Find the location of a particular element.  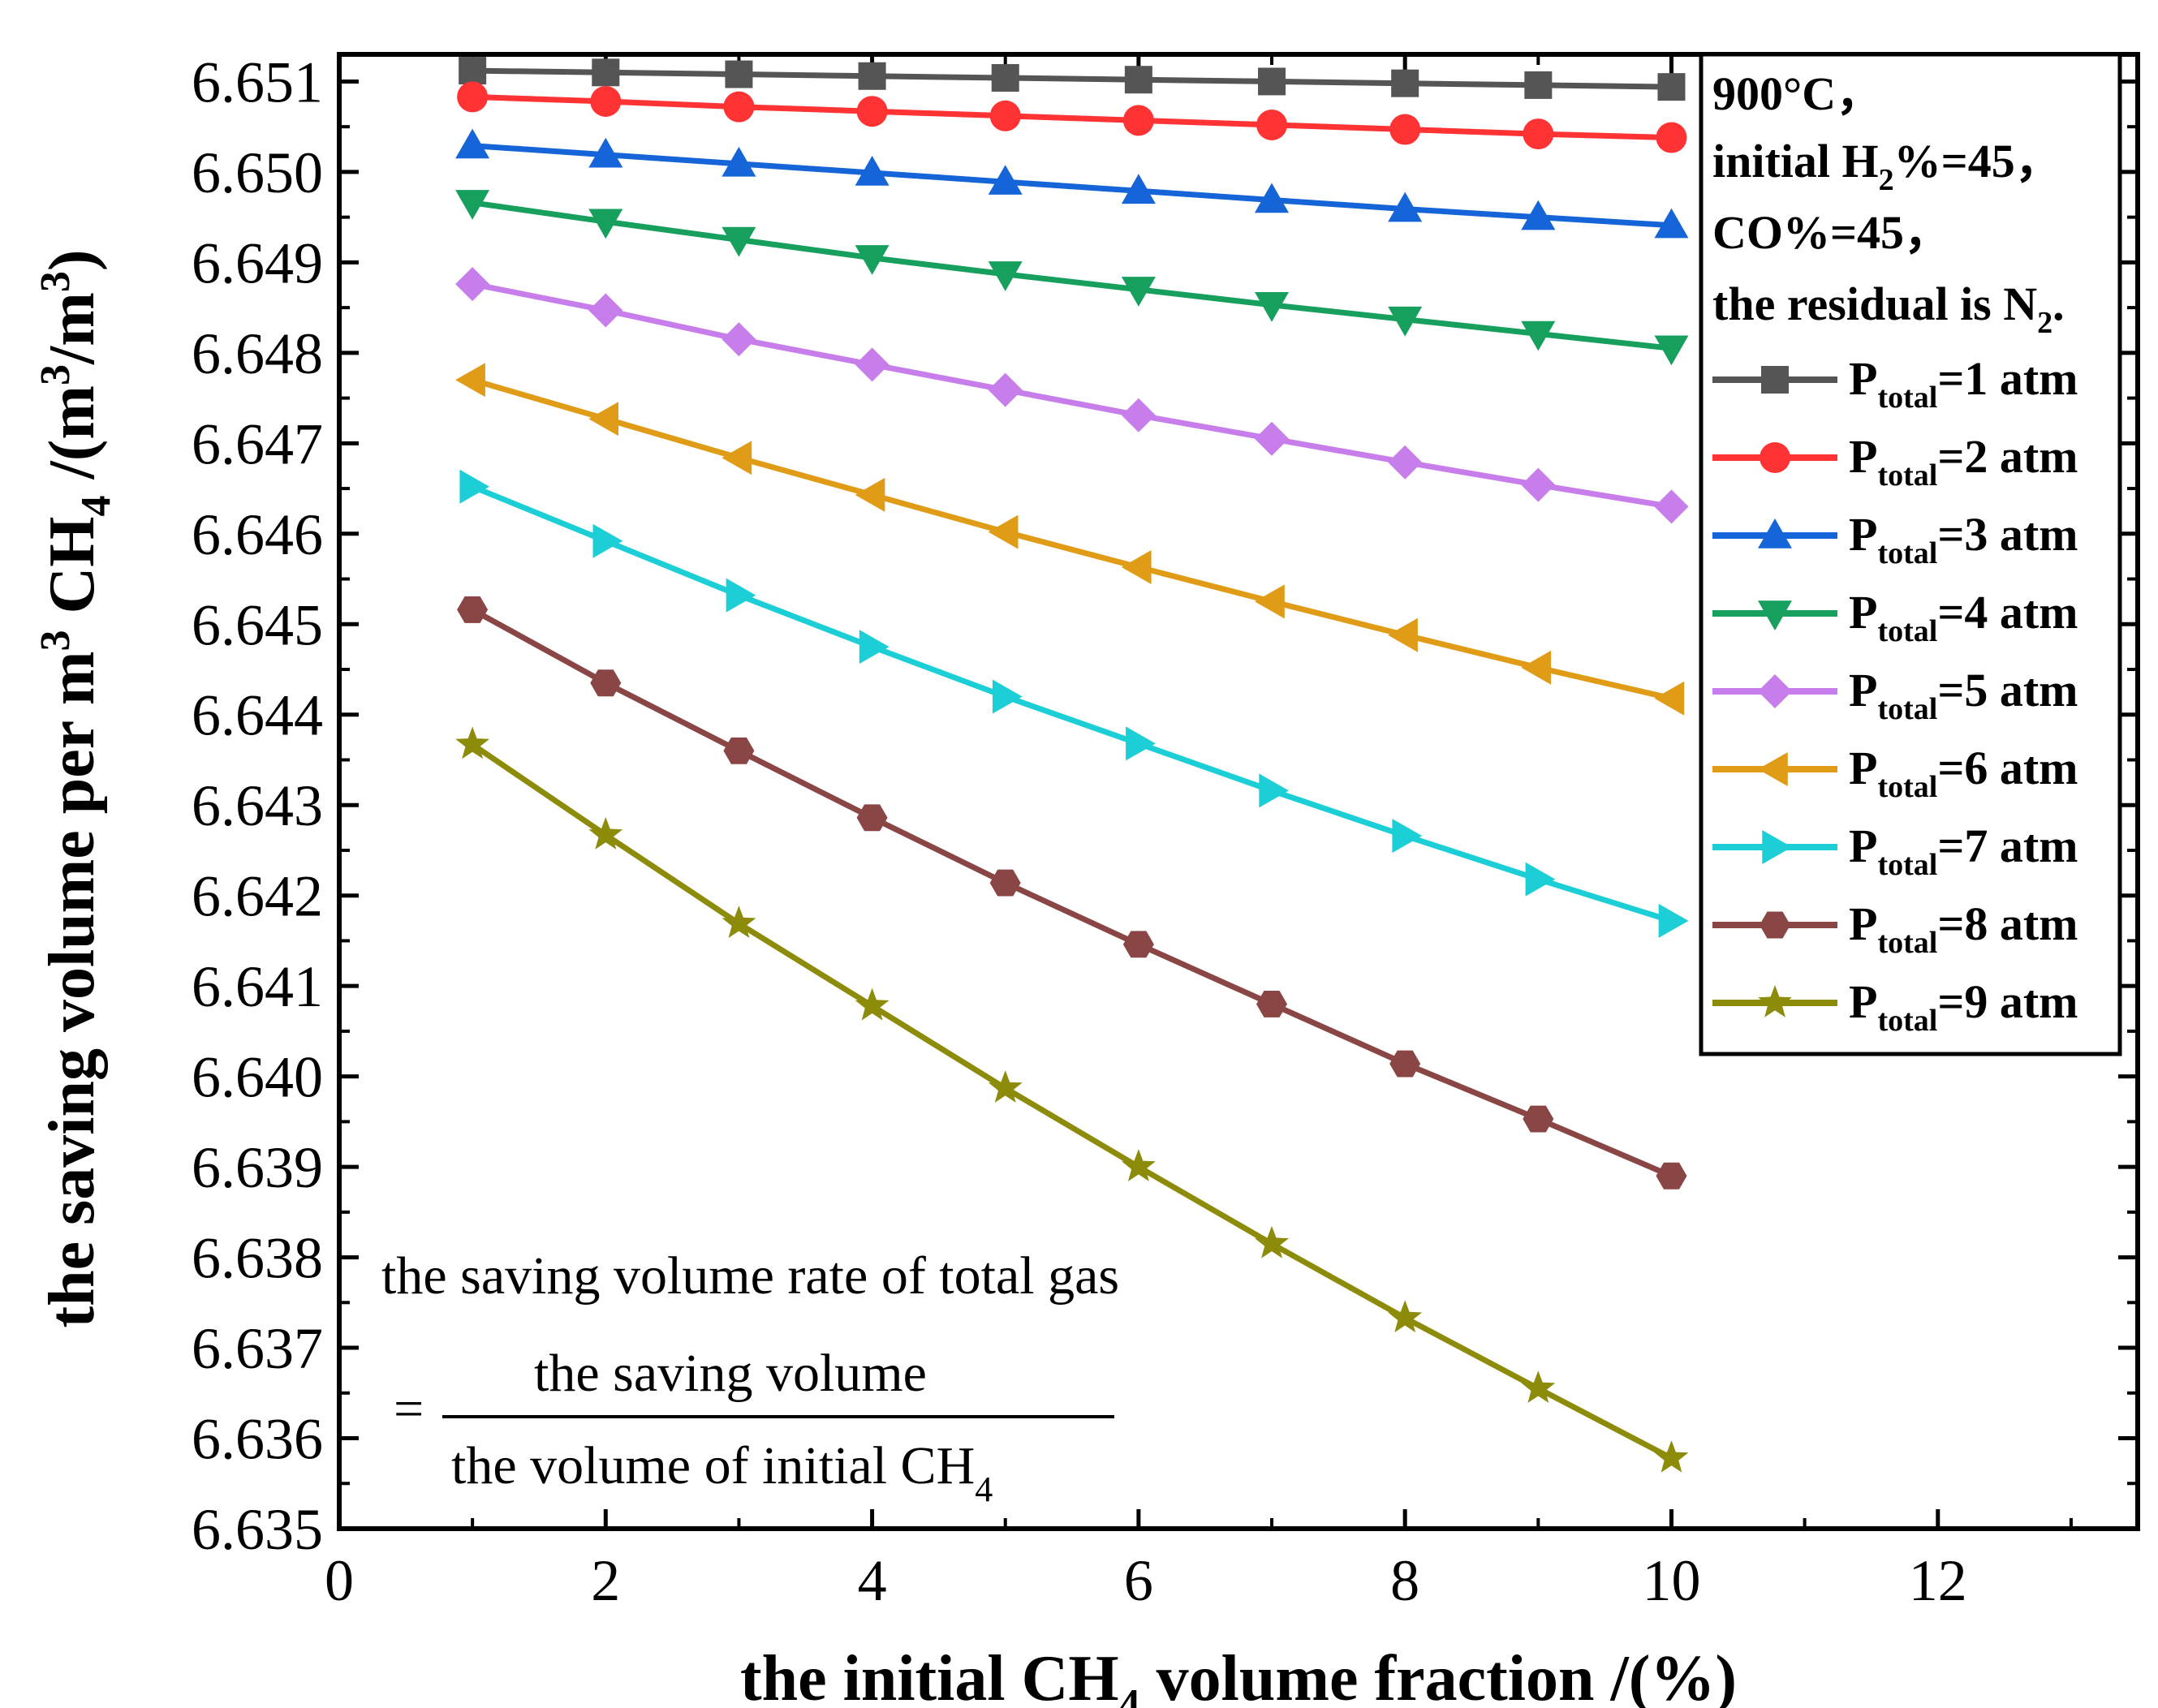

legend-label: Ptotal=2 atm is located at coordinates (1964, 462).